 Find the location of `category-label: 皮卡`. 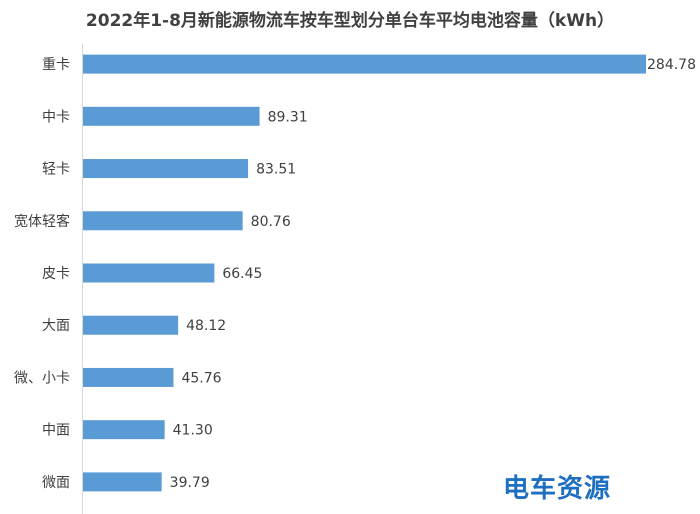

category-label: 皮卡 is located at coordinates (56, 274).